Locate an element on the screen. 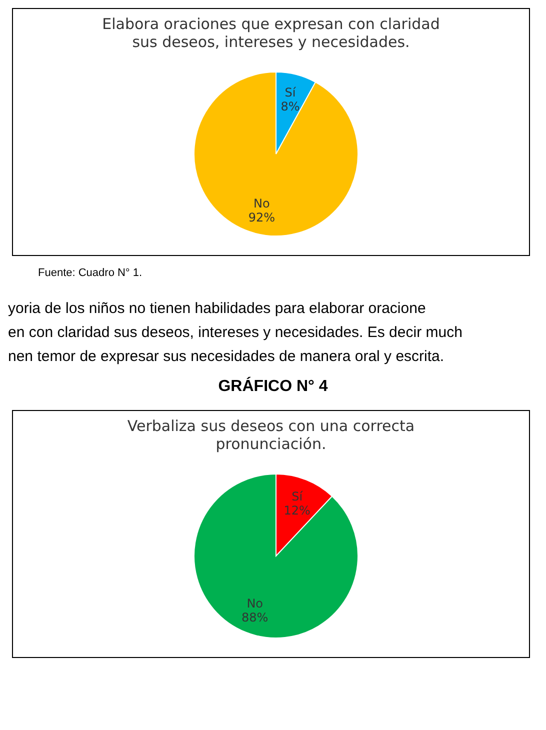  data-label: 92% is located at coordinates (262, 217).